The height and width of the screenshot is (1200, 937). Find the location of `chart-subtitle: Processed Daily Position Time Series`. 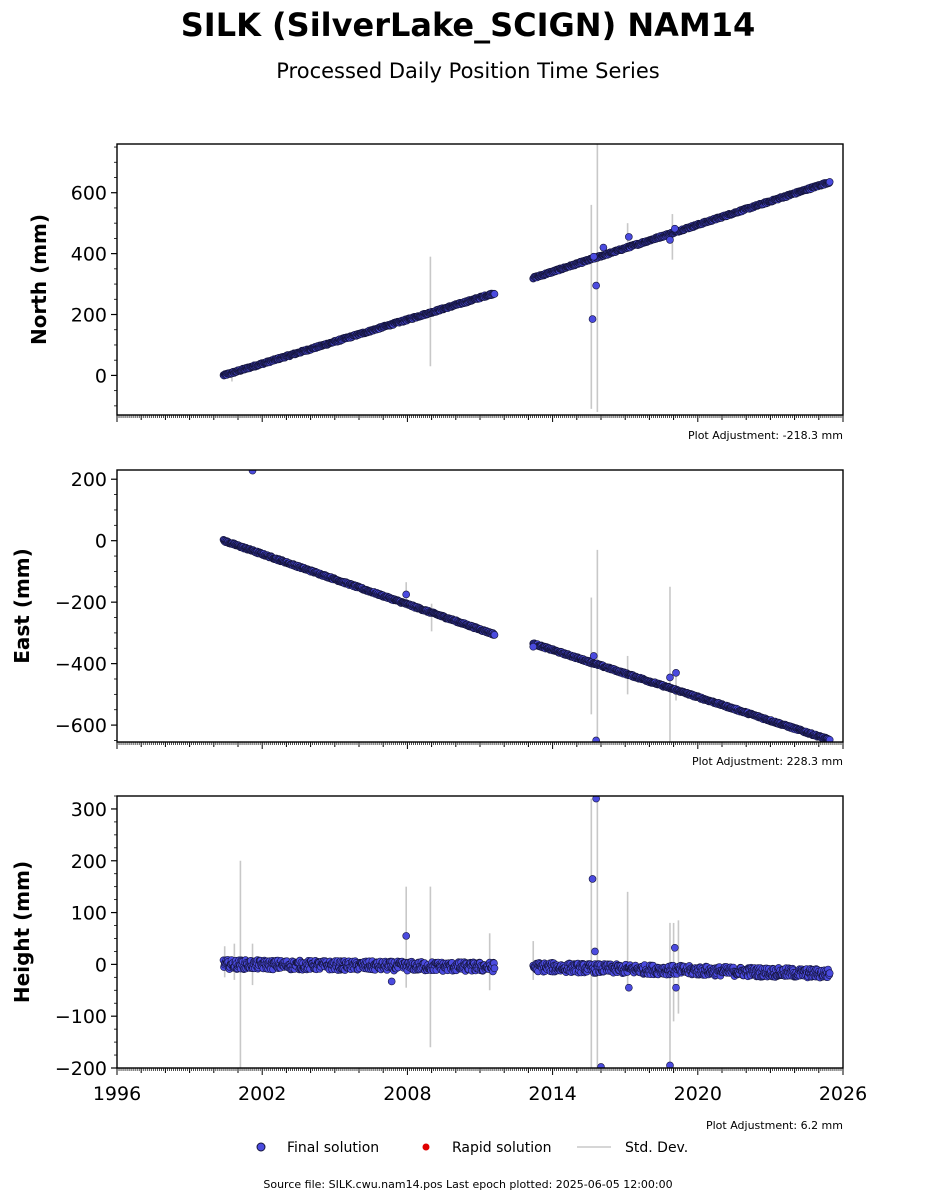

chart-subtitle: Processed Daily Position Time Series is located at coordinates (468, 71).